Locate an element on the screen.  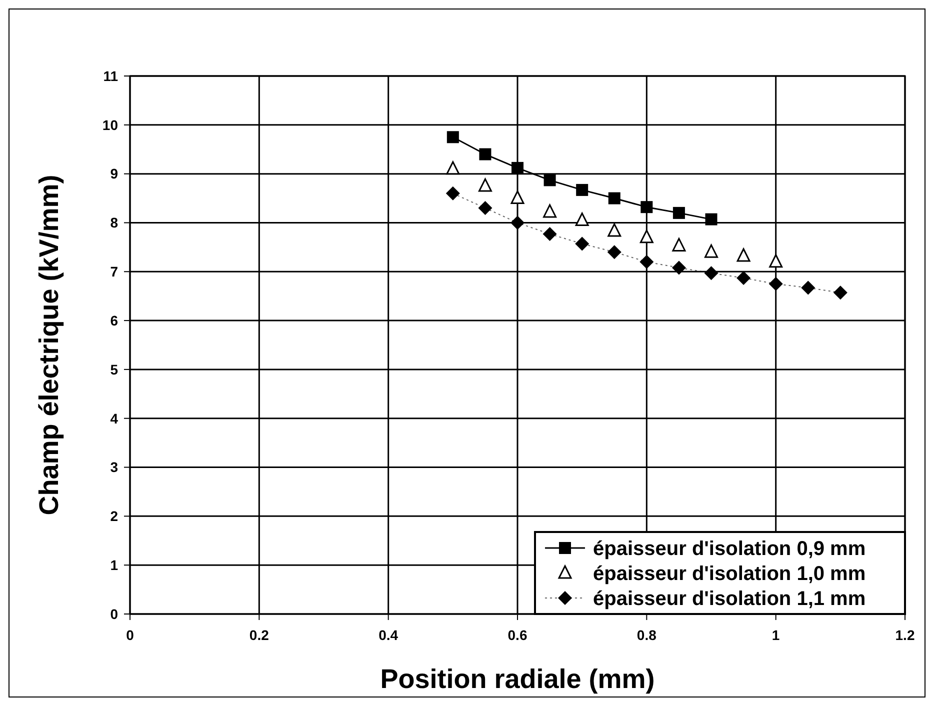
y-tick-label: 1 is located at coordinates (114, 564).